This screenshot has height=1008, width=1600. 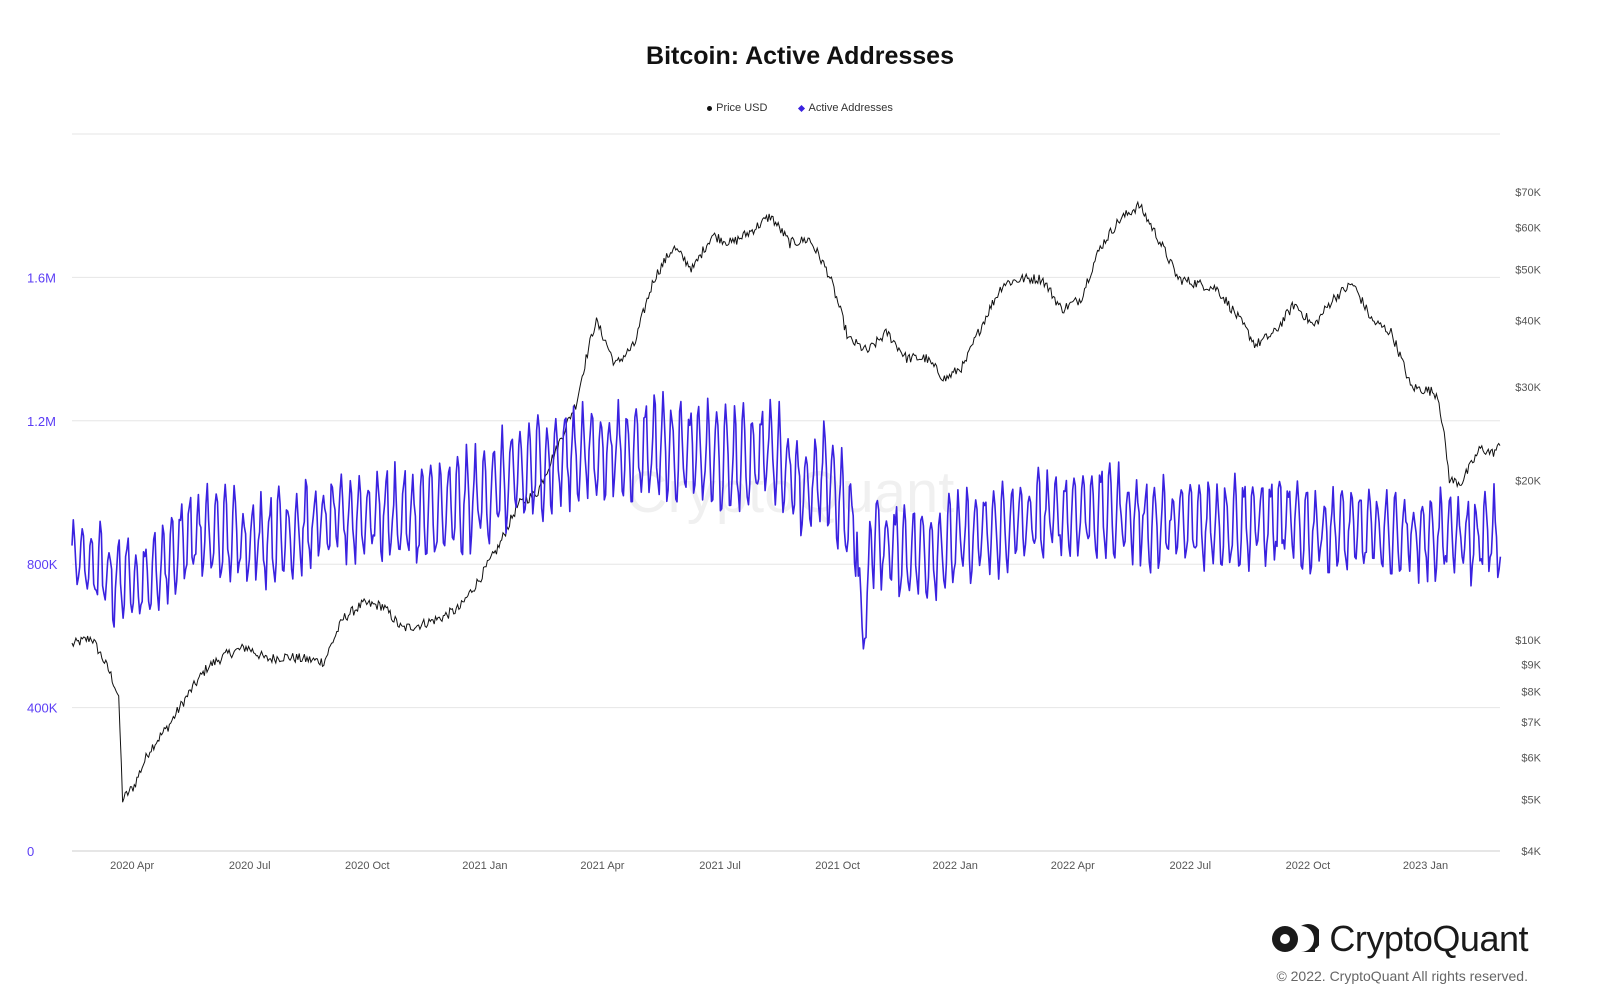 What do you see at coordinates (742, 108) in the screenshot?
I see `legend-label-price: Price USD` at bounding box center [742, 108].